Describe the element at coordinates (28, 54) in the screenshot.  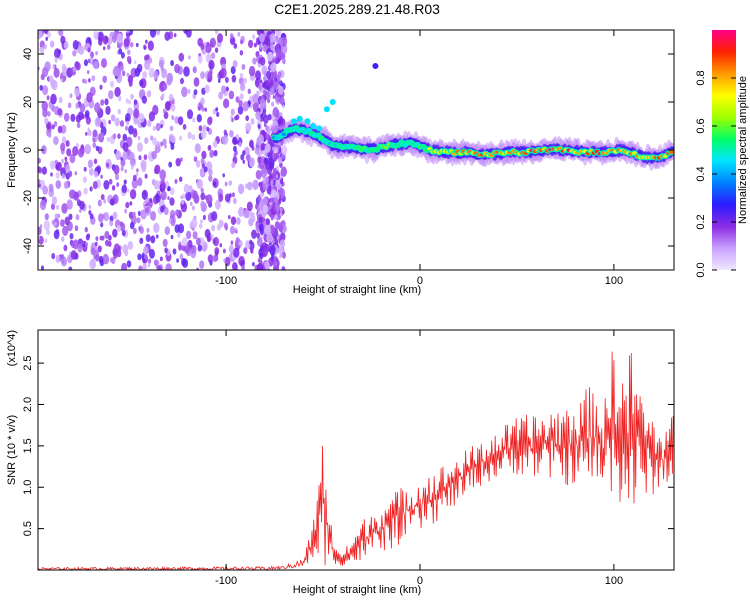
I see `y-tick-label: 40` at that location.